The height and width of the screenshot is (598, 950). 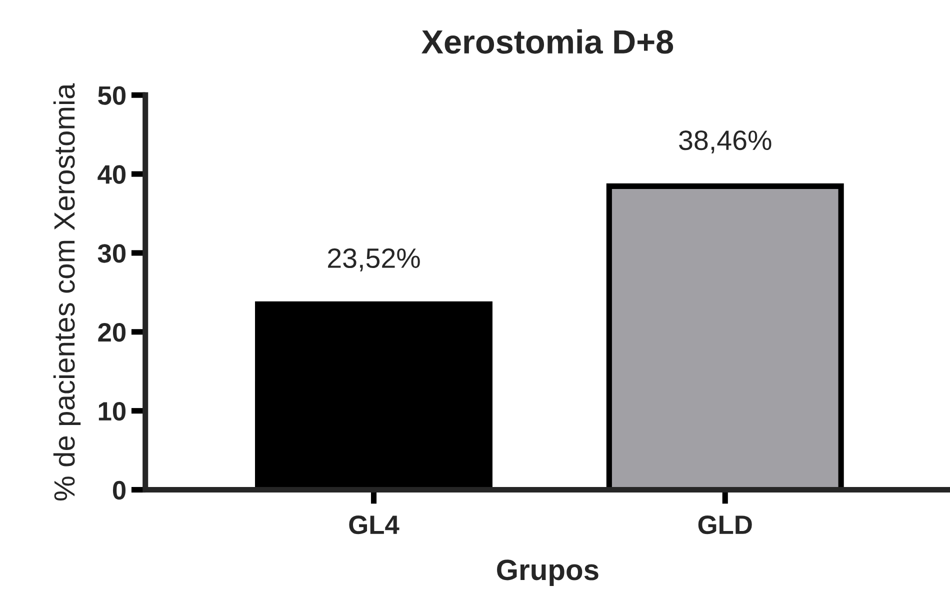 I want to click on y-tick-label: 50, so click(x=112, y=95).